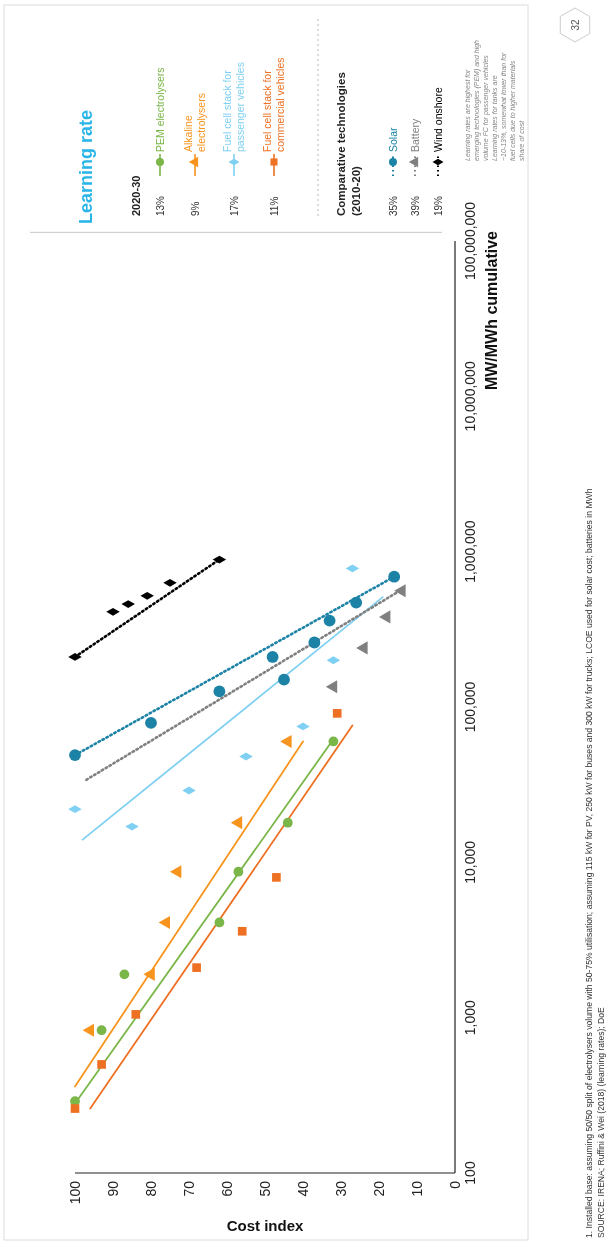  What do you see at coordinates (589, 863) in the screenshot?
I see `text: 1. Installed base: assuming 50/50 split of electrolysers volume with 50-75% utilisation; assuming 115 kW for PV, 250 kW for buses and 300 kW for trucks; LCOE used for solar cost; batteries in MWh` at bounding box center [589, 863].